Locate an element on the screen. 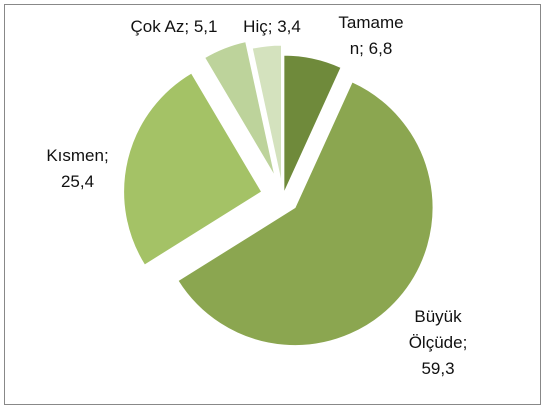 This screenshot has height=411, width=547. value-label: 5,1 is located at coordinates (205, 26).